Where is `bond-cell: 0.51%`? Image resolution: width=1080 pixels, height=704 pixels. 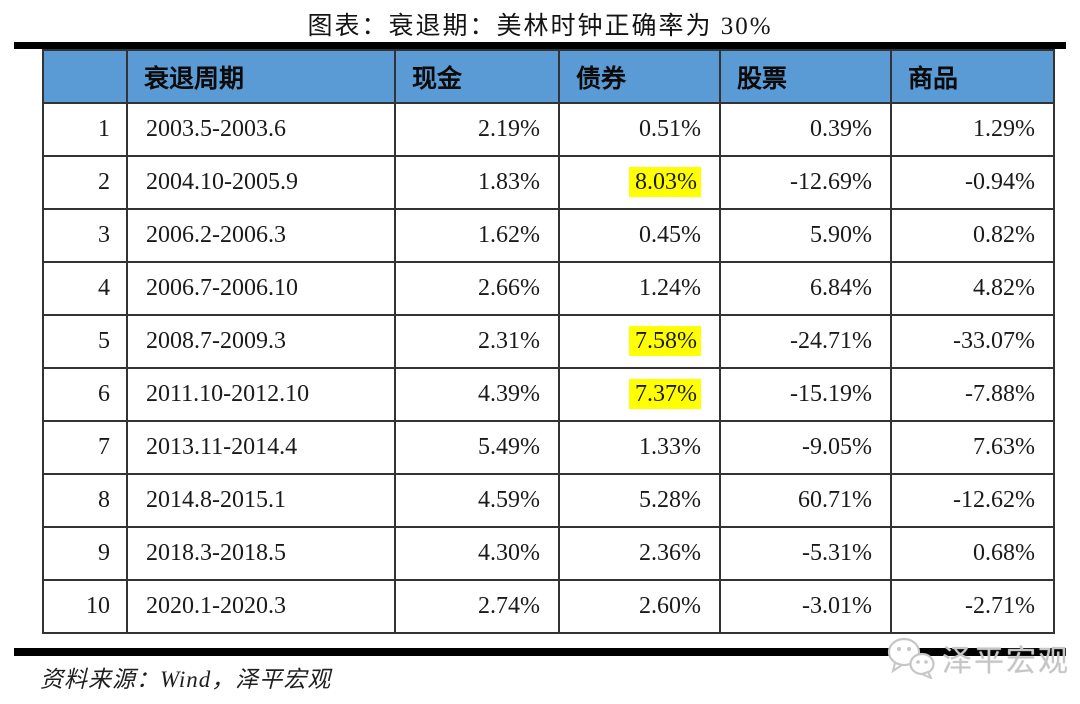 bond-cell: 0.51% is located at coordinates (639, 129).